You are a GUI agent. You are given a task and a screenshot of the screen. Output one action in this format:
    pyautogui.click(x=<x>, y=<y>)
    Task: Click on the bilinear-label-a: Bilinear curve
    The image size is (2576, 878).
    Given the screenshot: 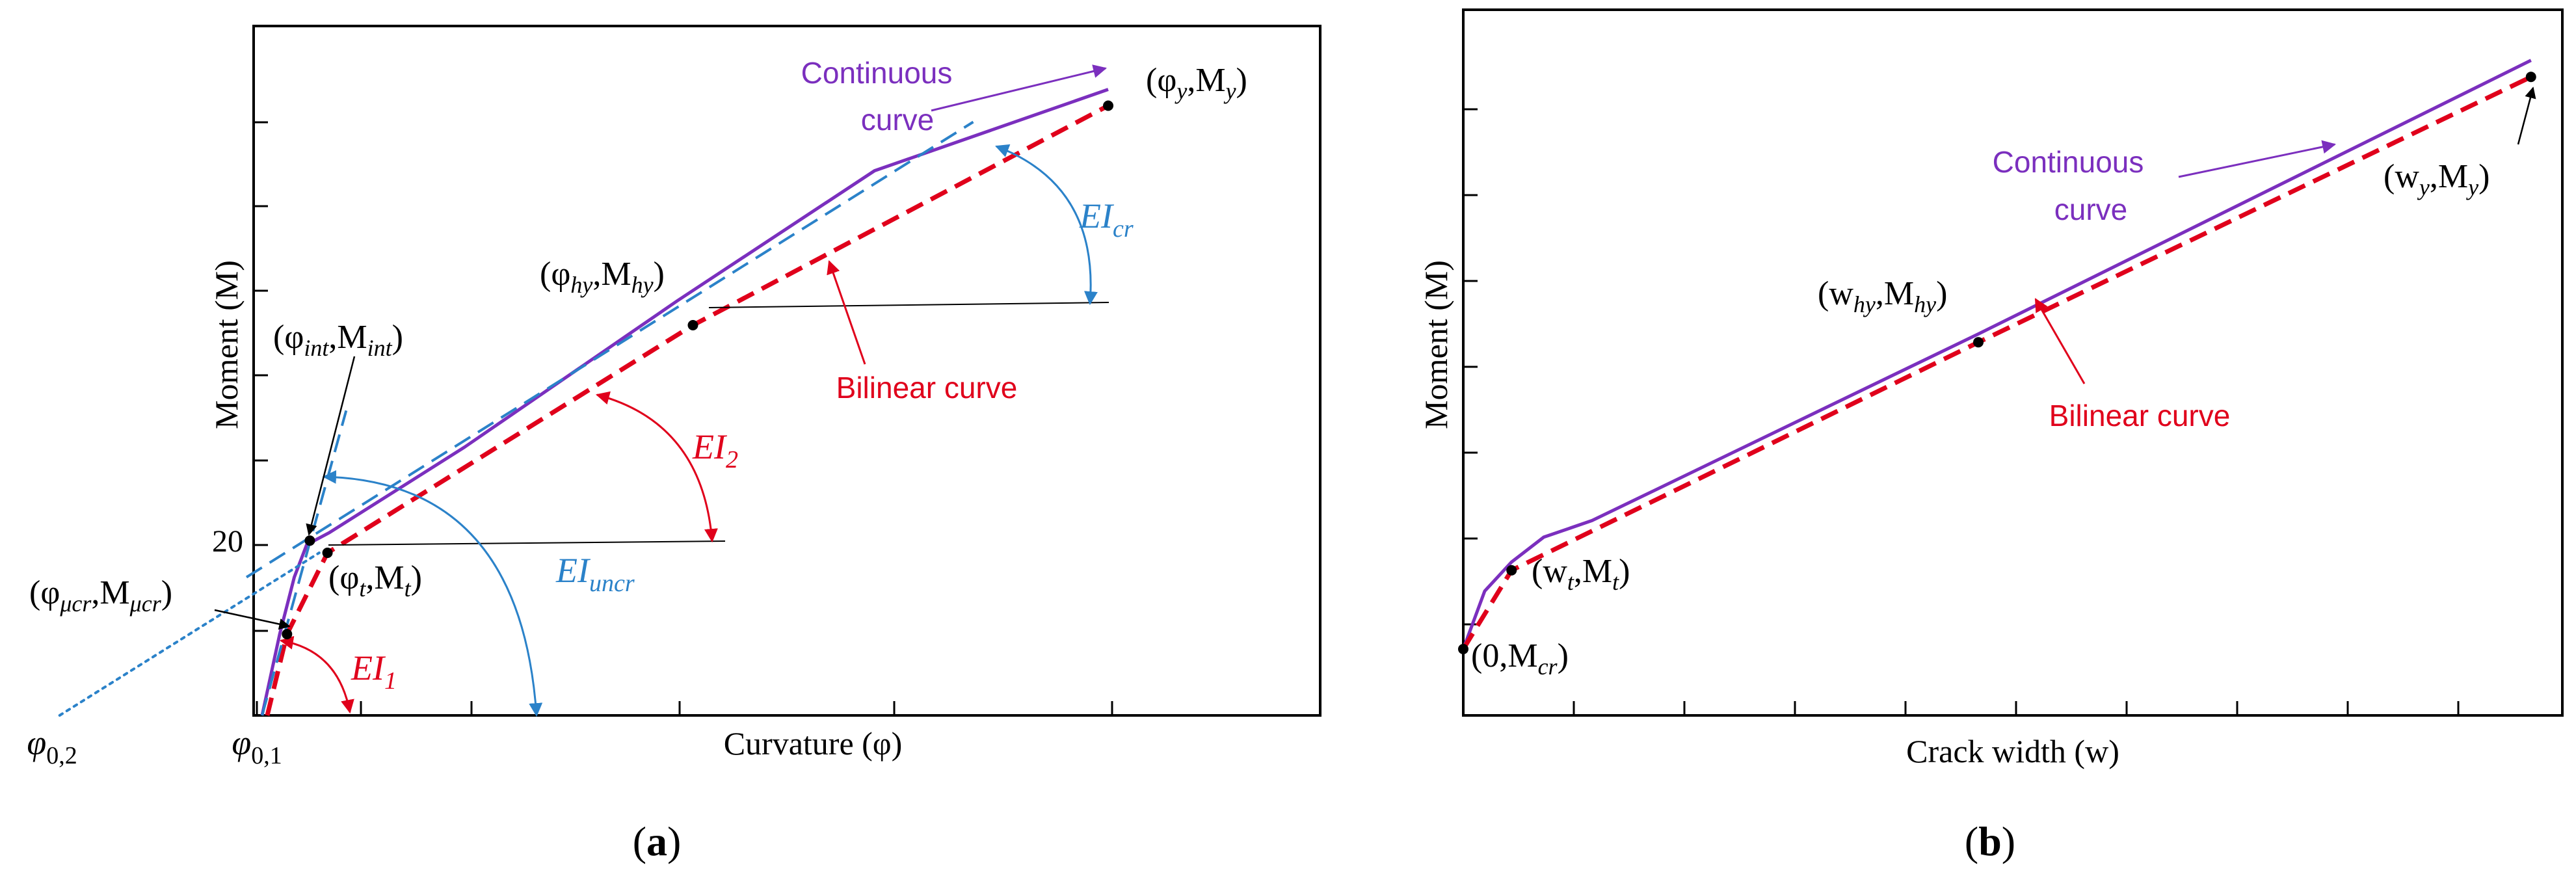 What is the action you would take?
    pyautogui.click(x=927, y=388)
    